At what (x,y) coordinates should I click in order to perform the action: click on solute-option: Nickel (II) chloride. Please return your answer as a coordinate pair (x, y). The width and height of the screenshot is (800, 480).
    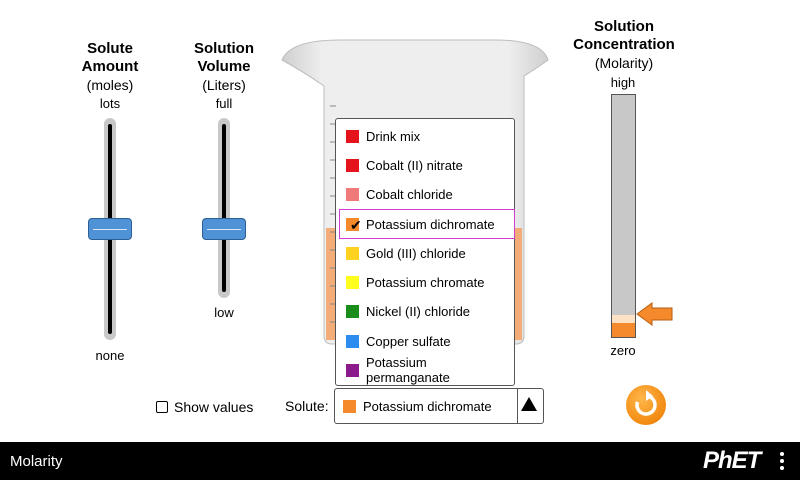
    Looking at the image, I should click on (426, 311).